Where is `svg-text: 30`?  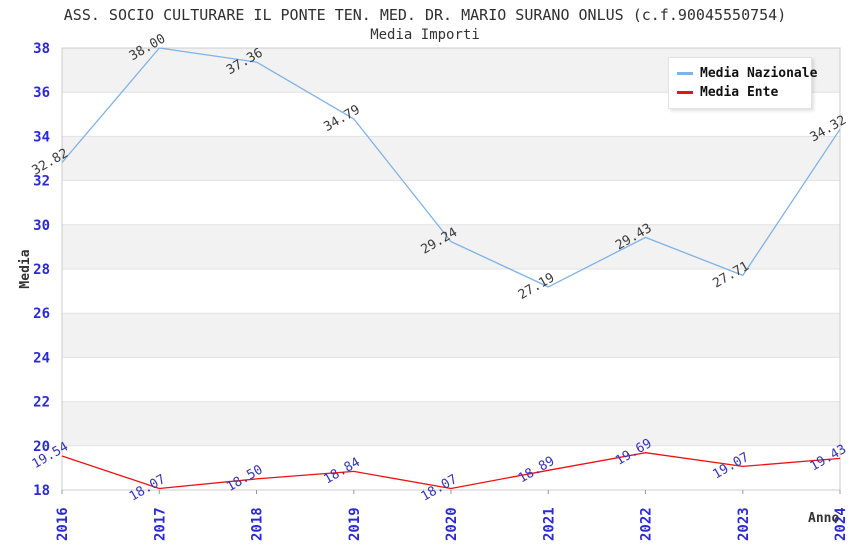
svg-text: 30 is located at coordinates (41, 226).